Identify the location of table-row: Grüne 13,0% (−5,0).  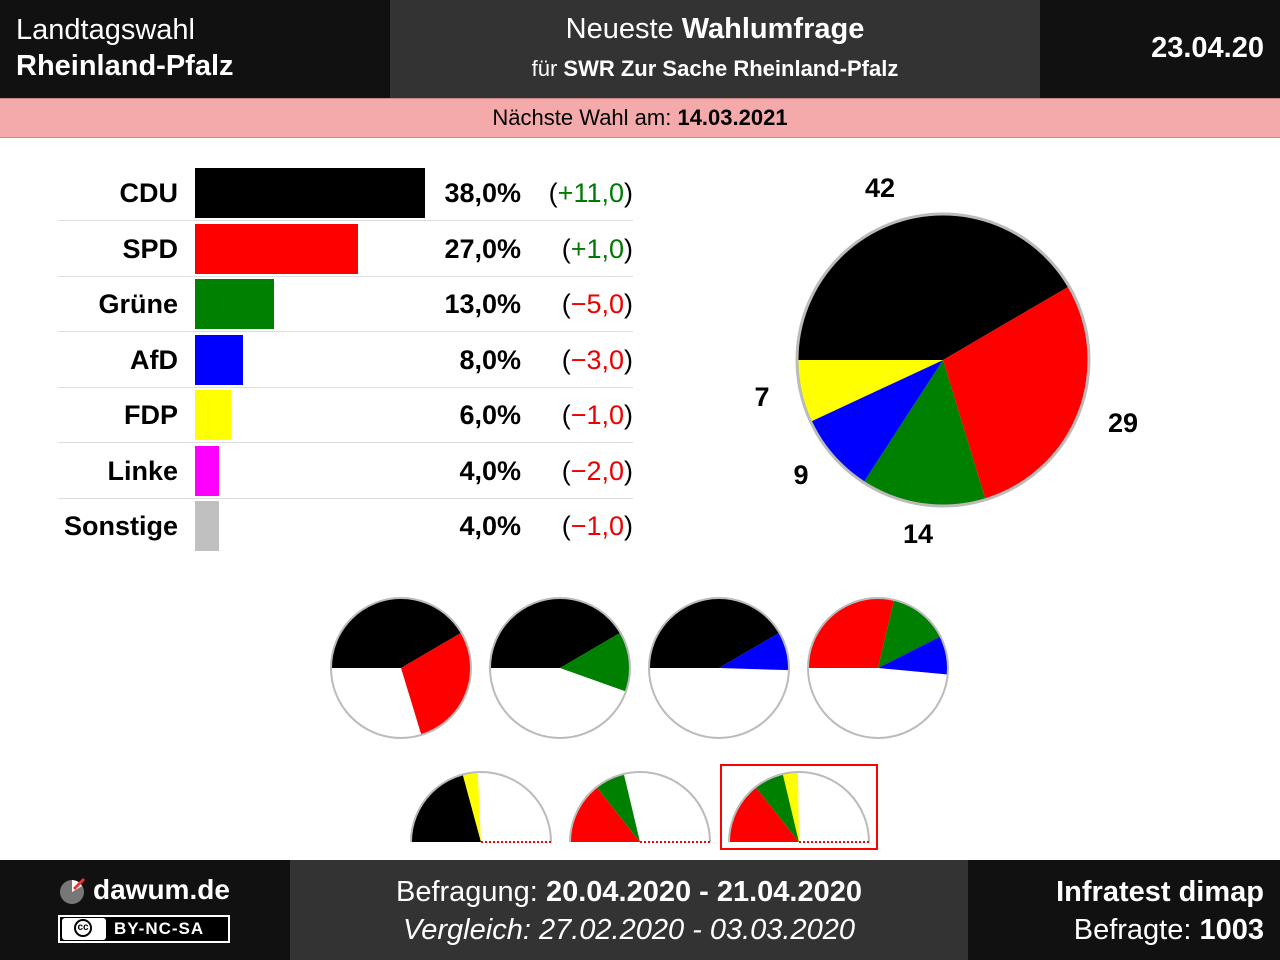
(345, 304).